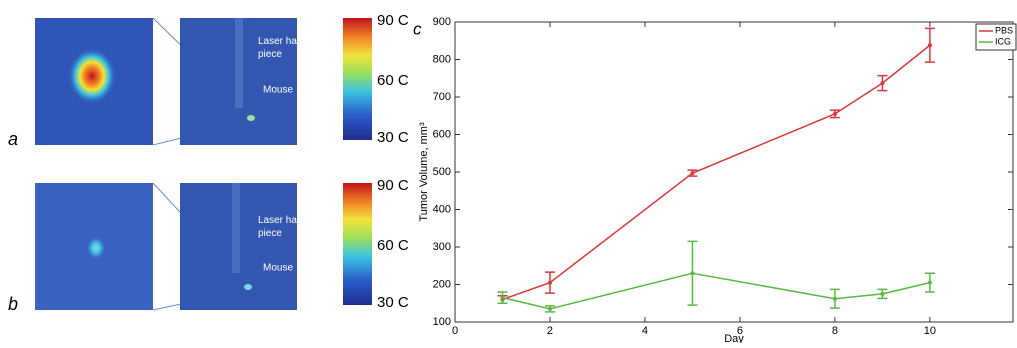 This screenshot has width=1017, height=348. Describe the element at coordinates (442, 247) in the screenshot. I see `y-tick-label: 300` at that location.